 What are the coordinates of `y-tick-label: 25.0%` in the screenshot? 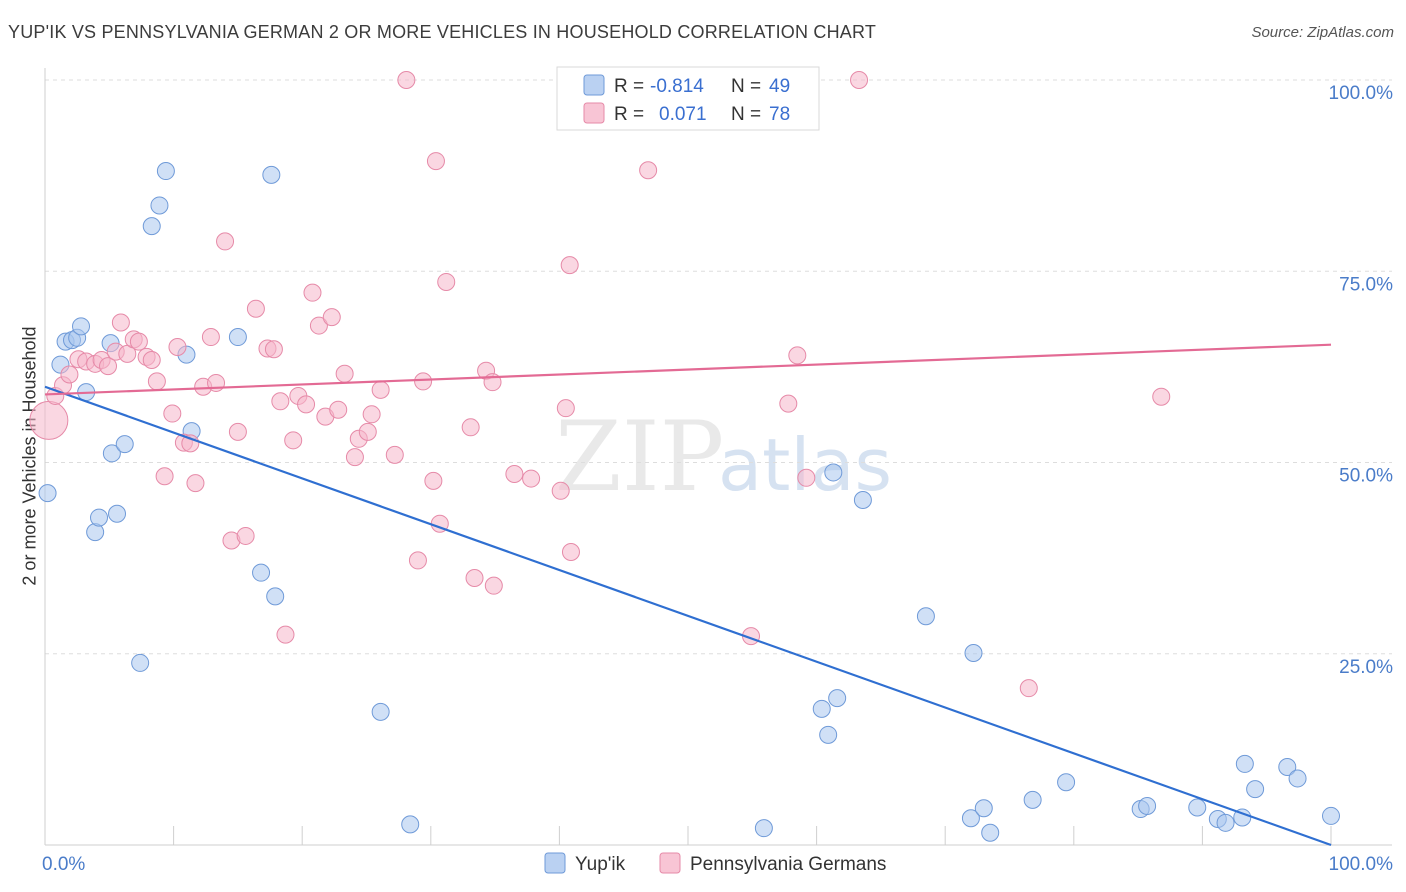 It's located at (1366, 667).